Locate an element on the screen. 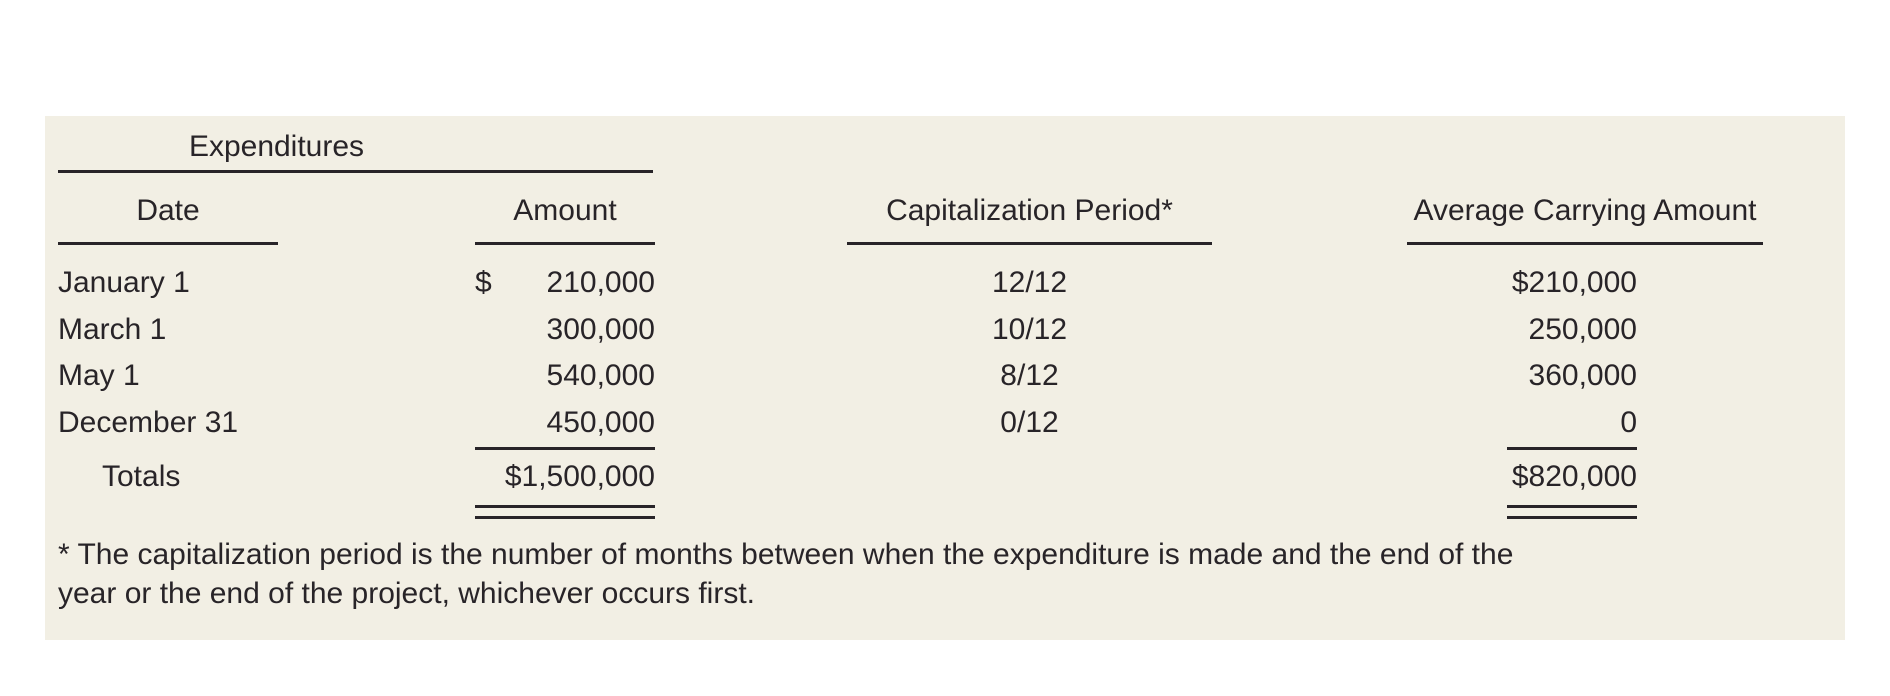  row-capitalization-period: 8/12 is located at coordinates (1029, 375).